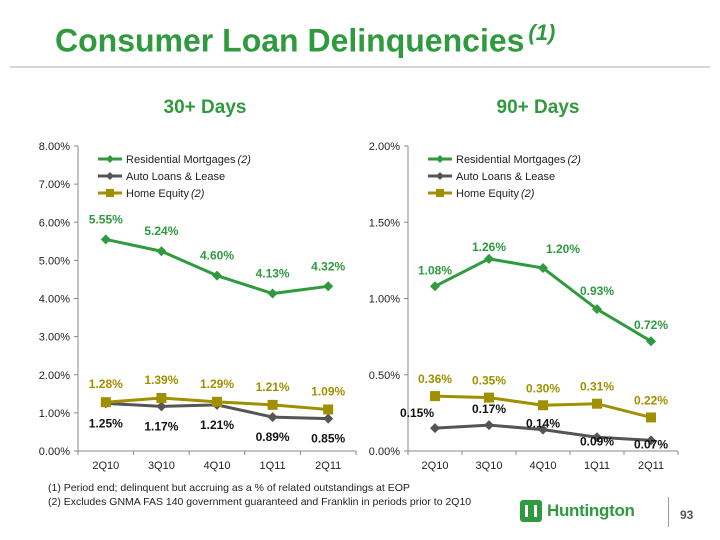 The image size is (720, 540). I want to click on y-tick-label: 6.00%, so click(54, 223).